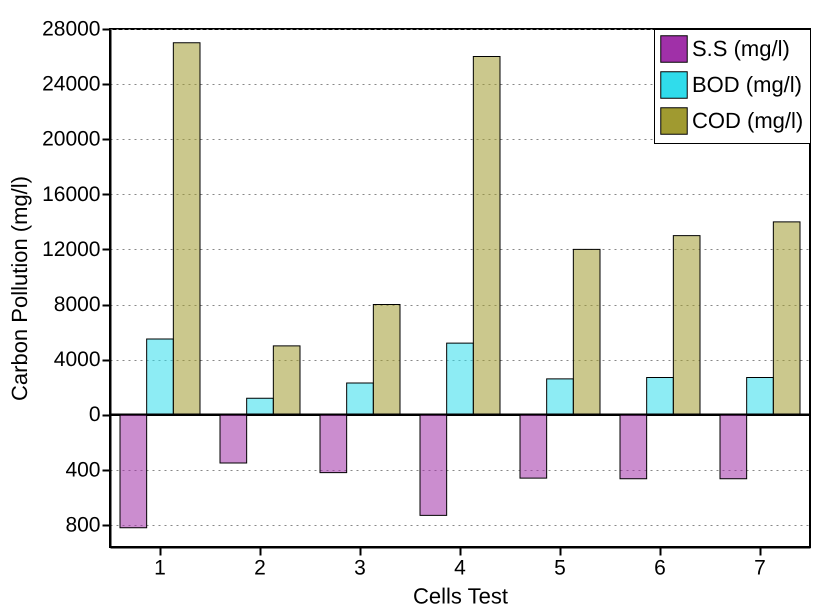  What do you see at coordinates (460, 596) in the screenshot?
I see `x-axis-title: Cells Test` at bounding box center [460, 596].